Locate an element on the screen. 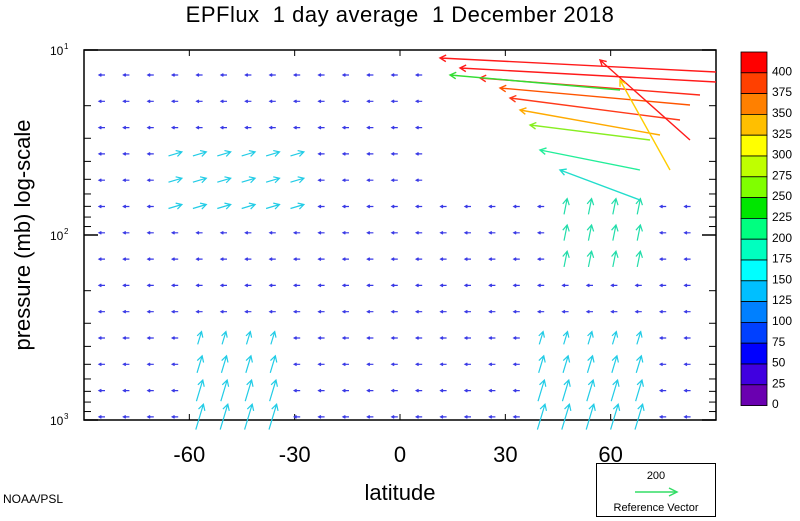 The width and height of the screenshot is (800, 521). x-tick-label: 30 is located at coordinates (505, 454).